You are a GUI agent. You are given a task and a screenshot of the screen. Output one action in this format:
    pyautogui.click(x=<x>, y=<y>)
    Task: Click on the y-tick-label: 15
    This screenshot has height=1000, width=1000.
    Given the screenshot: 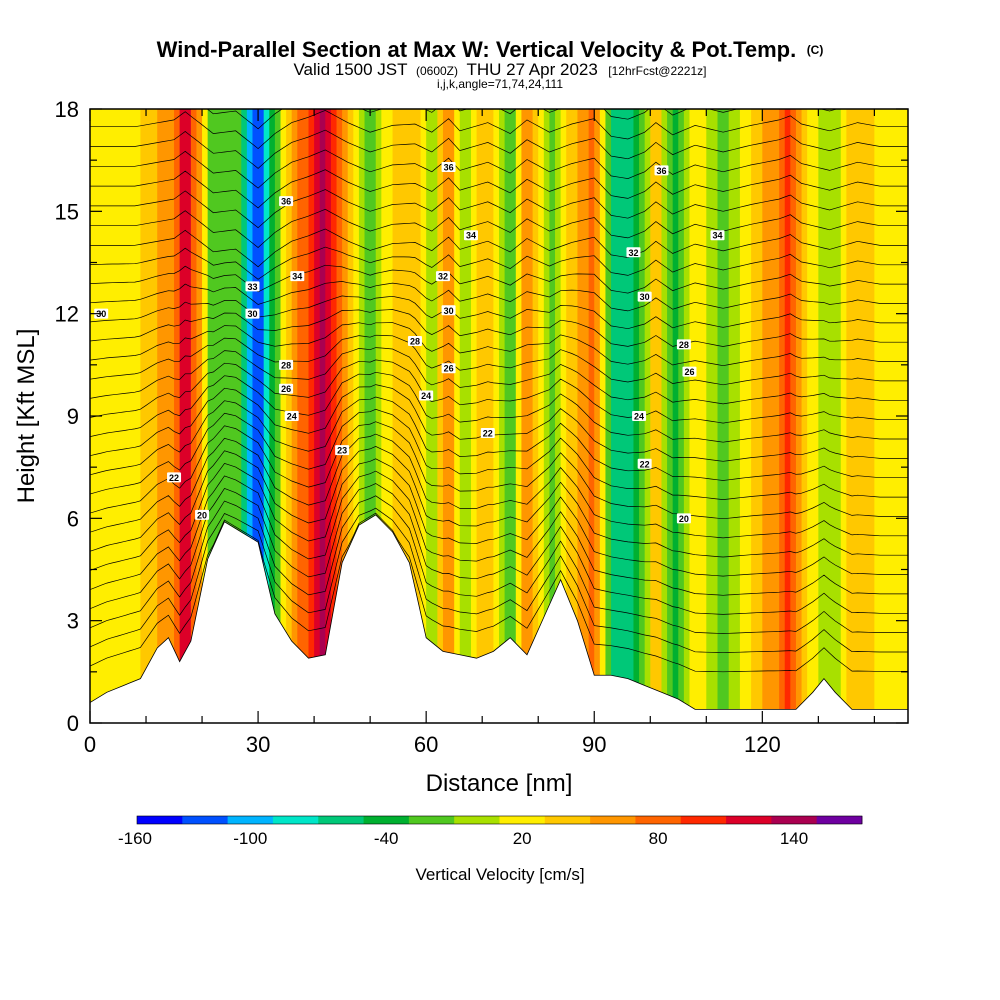 What is the action you would take?
    pyautogui.click(x=67, y=211)
    